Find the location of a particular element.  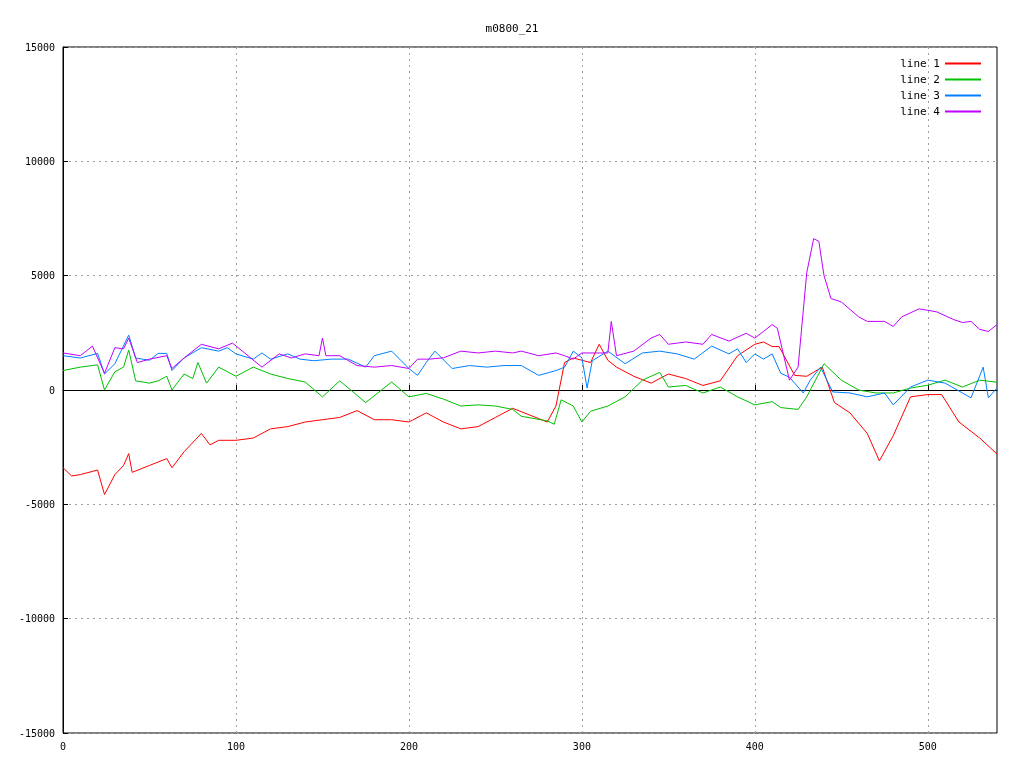

y-tick-label: 10000 is located at coordinates (39, 161).